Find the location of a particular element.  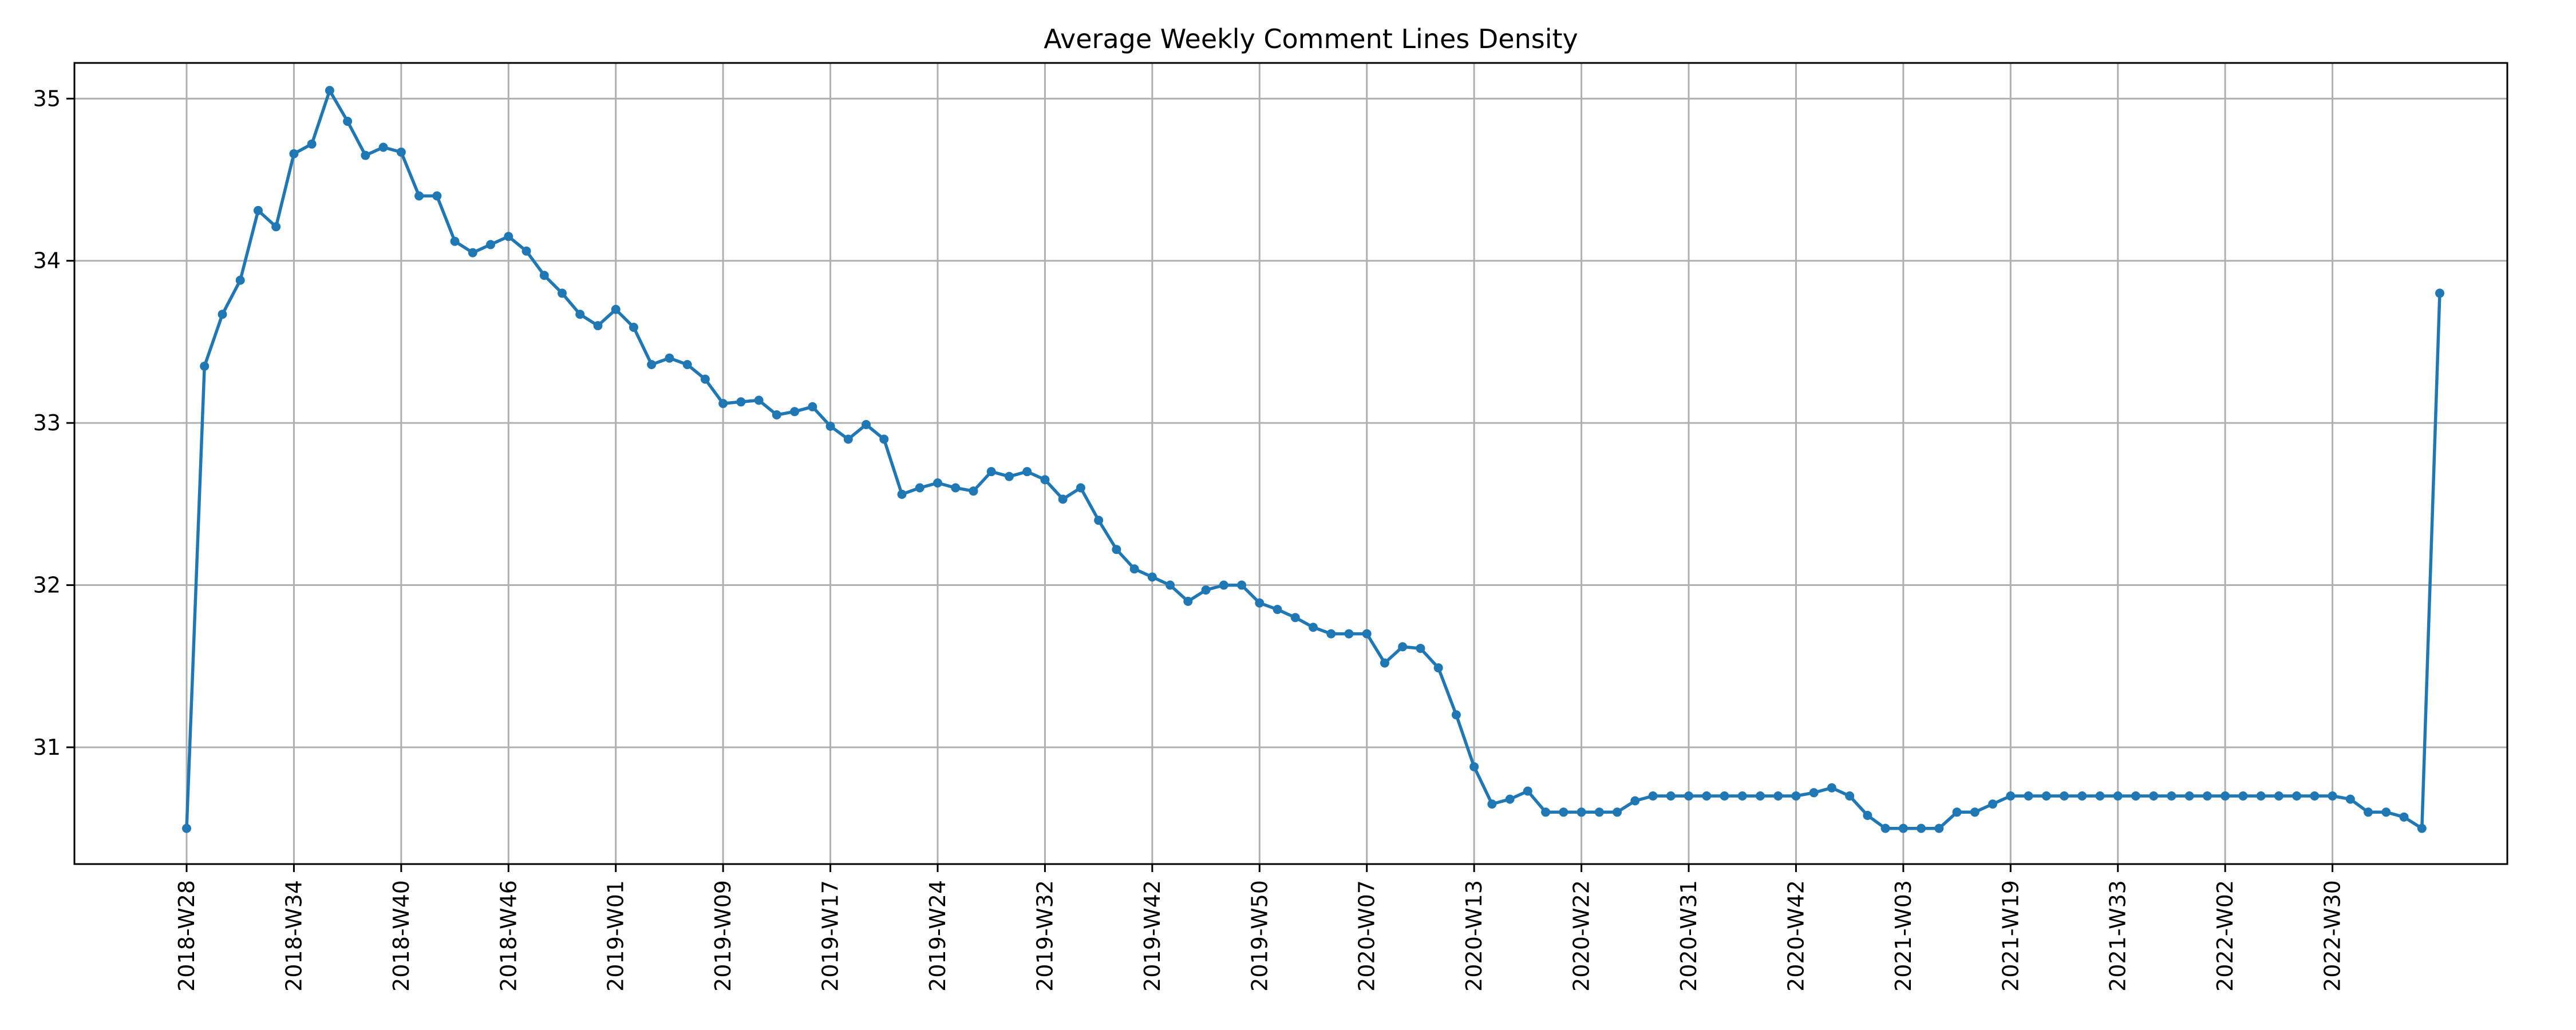

y-tick-label: 33 is located at coordinates (47, 422).